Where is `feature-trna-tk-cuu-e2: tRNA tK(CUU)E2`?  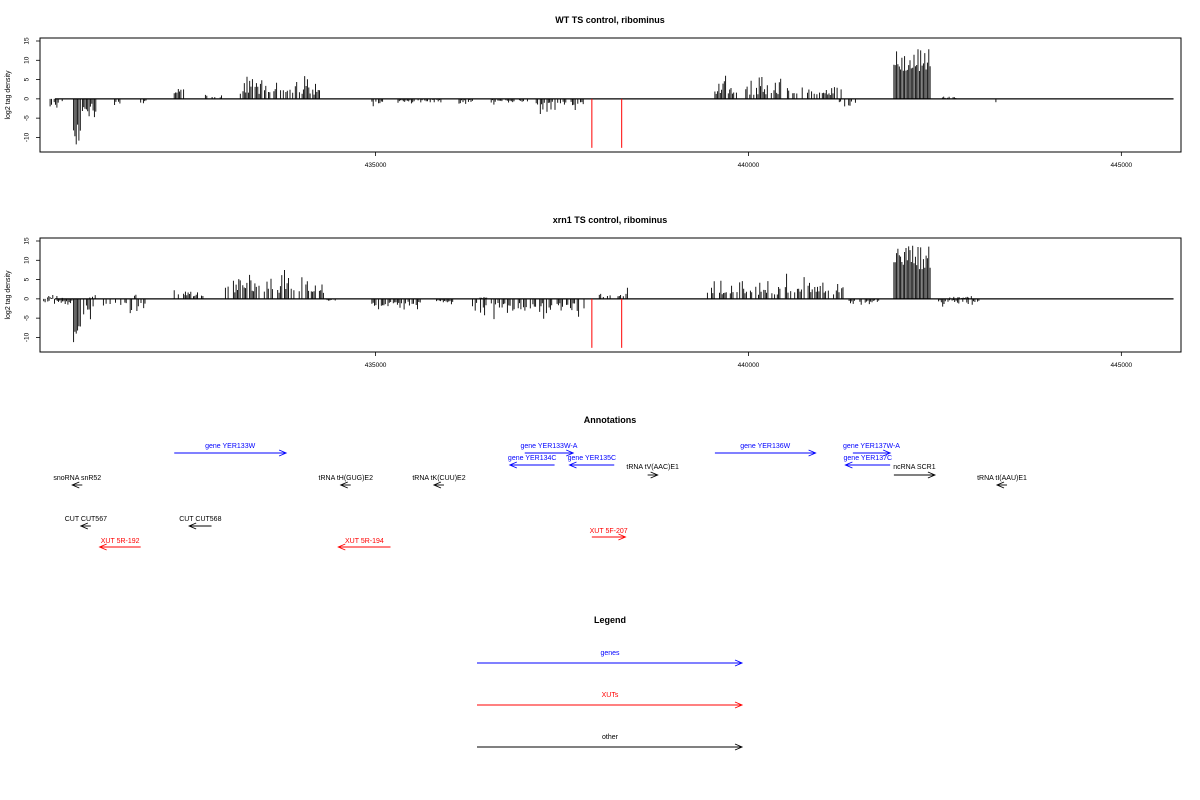 feature-trna-tk-cuu-e2: tRNA tK(CUU)E2 is located at coordinates (439, 482).